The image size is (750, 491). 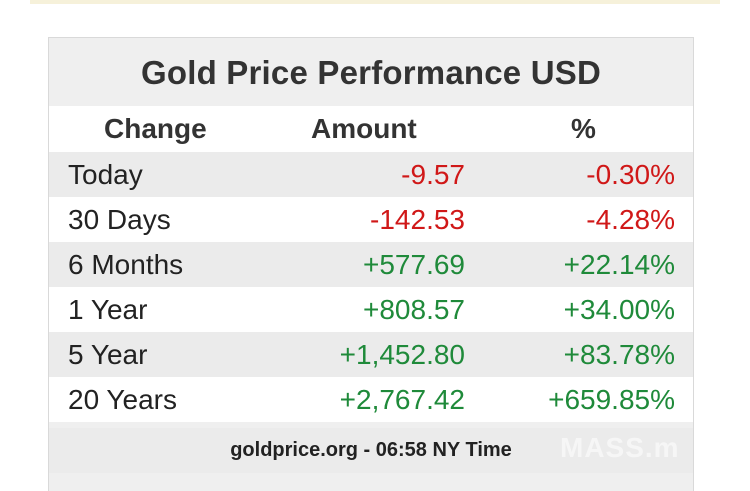 I want to click on header-percent: %, so click(x=583, y=128).